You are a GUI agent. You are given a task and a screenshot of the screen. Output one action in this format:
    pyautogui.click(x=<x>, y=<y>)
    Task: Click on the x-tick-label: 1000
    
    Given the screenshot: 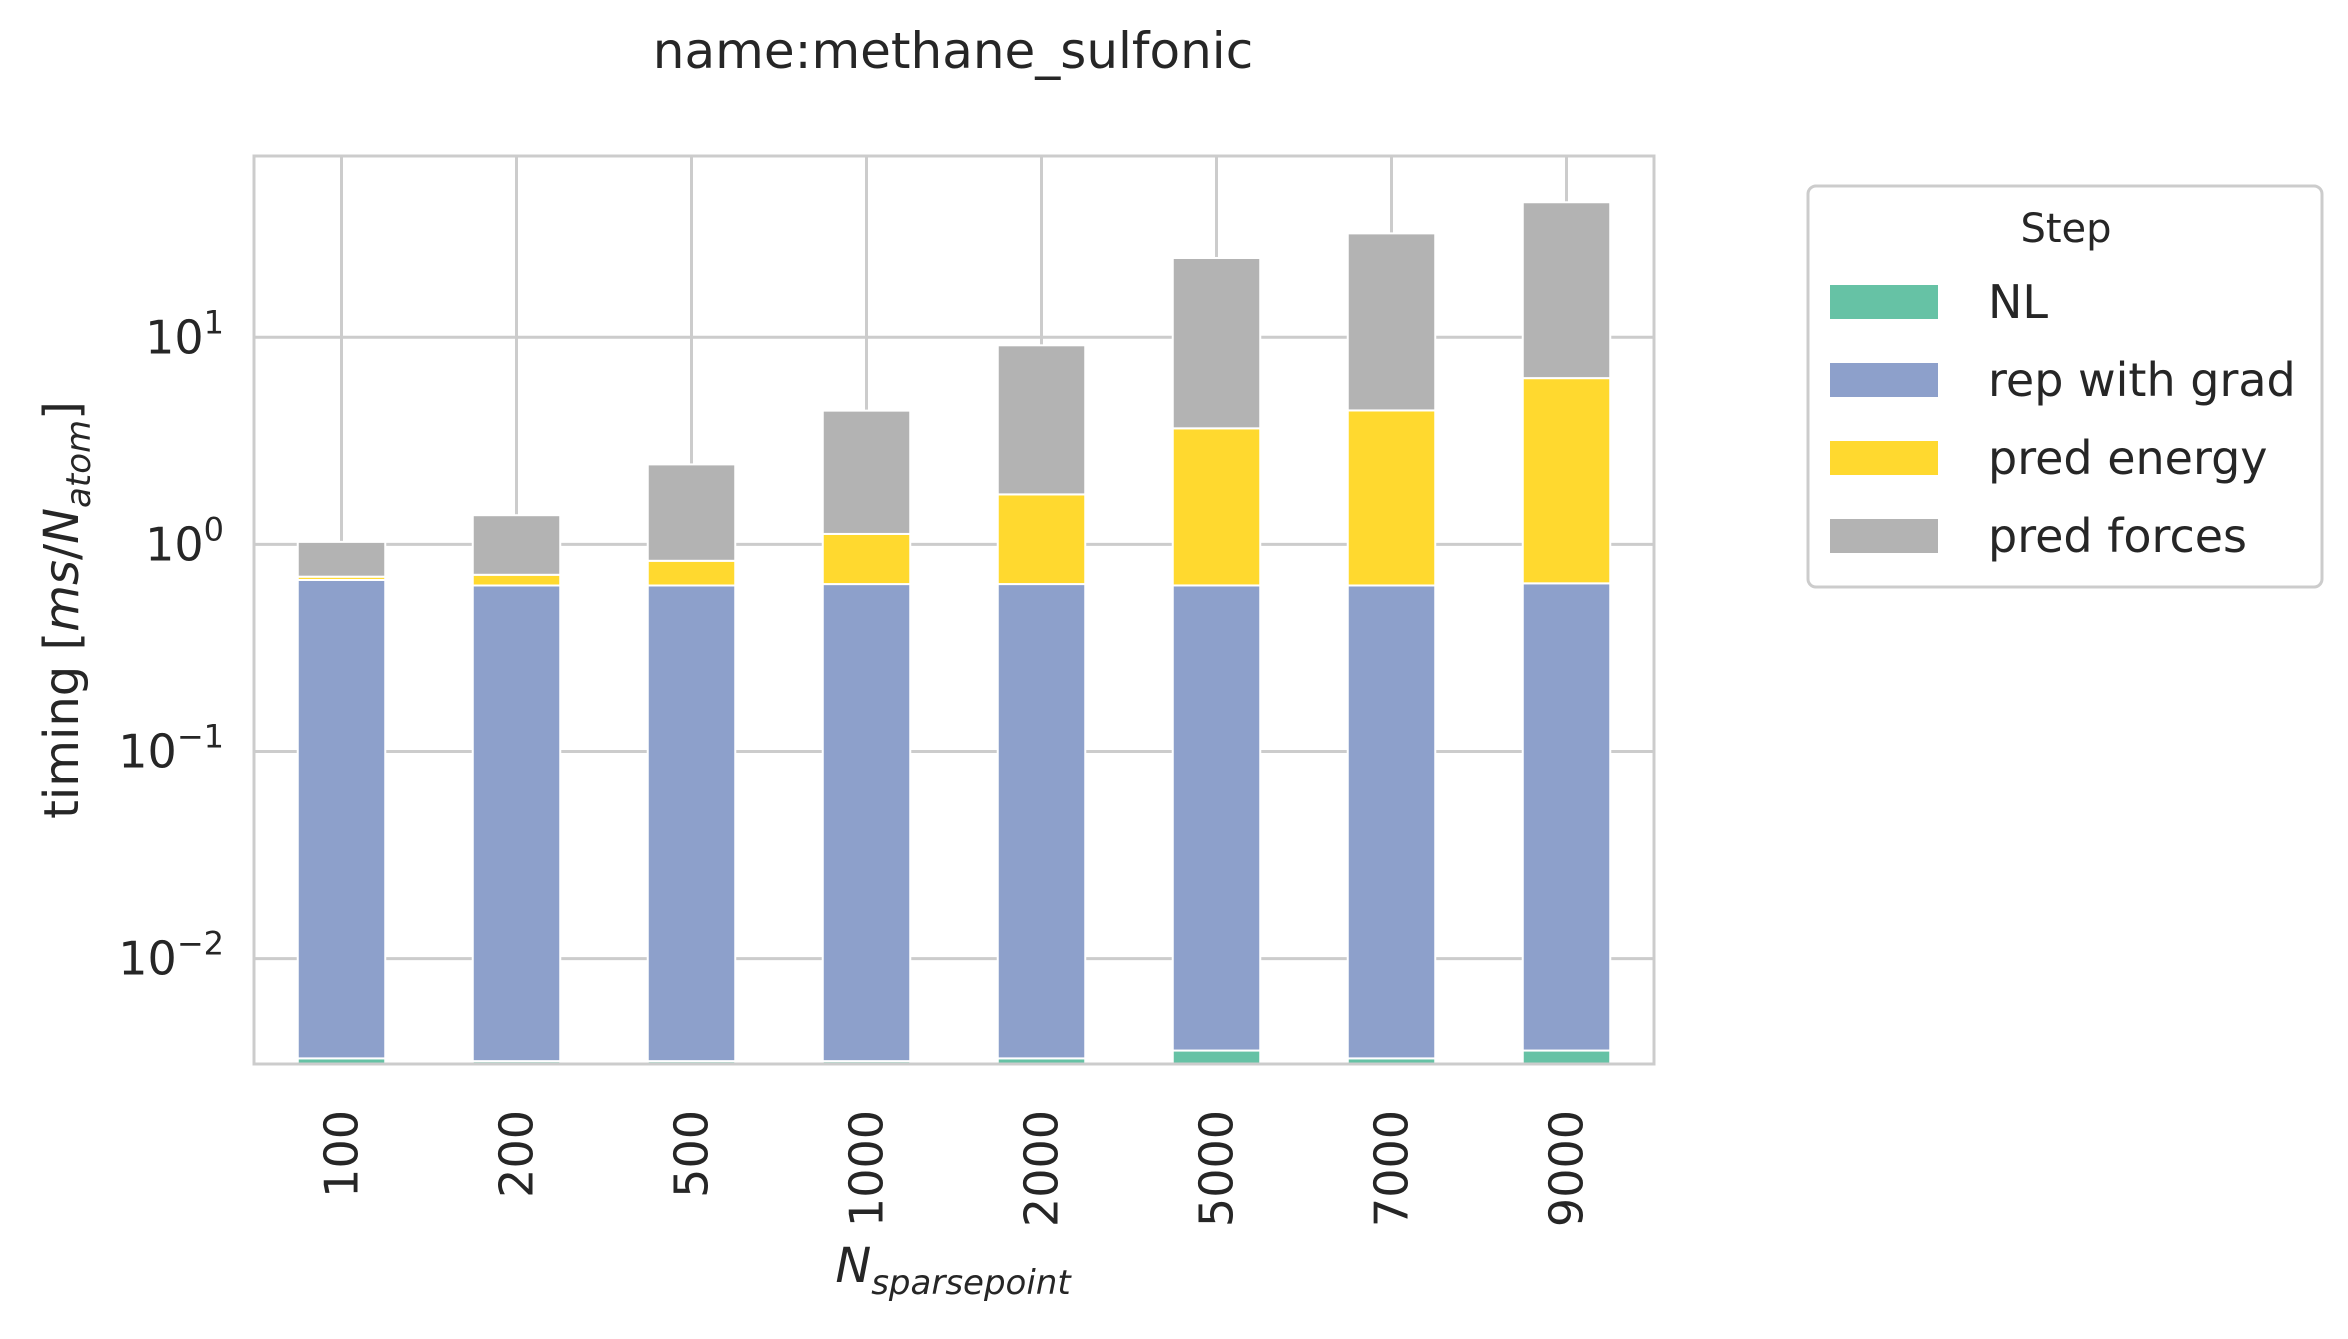 What is the action you would take?
    pyautogui.click(x=867, y=1168)
    